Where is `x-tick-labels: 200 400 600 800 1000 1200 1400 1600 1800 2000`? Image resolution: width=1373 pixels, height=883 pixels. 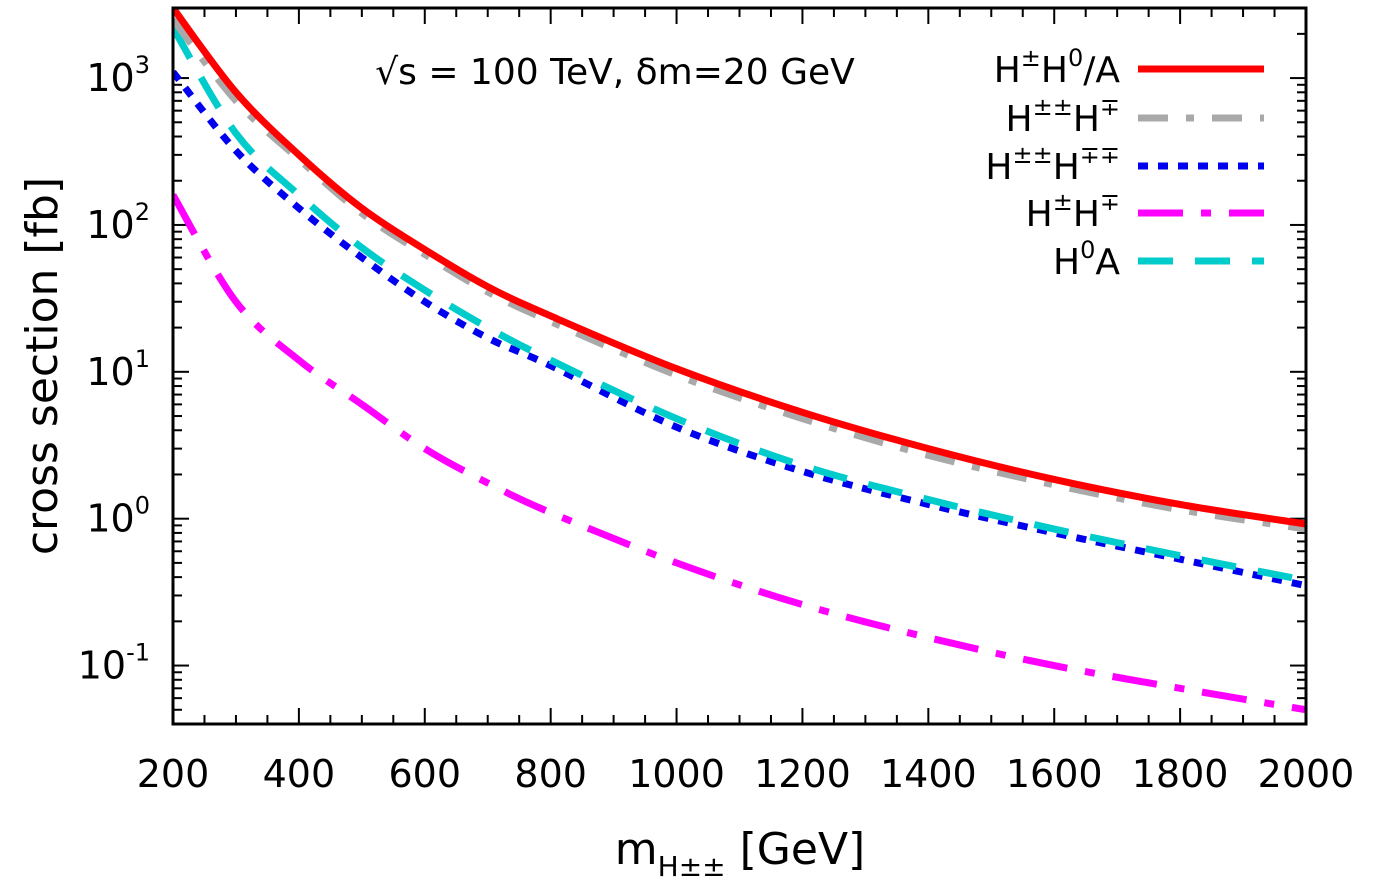
x-tick-labels: 200 400 600 800 1000 1200 1400 1600 1800 2000 is located at coordinates (746, 774).